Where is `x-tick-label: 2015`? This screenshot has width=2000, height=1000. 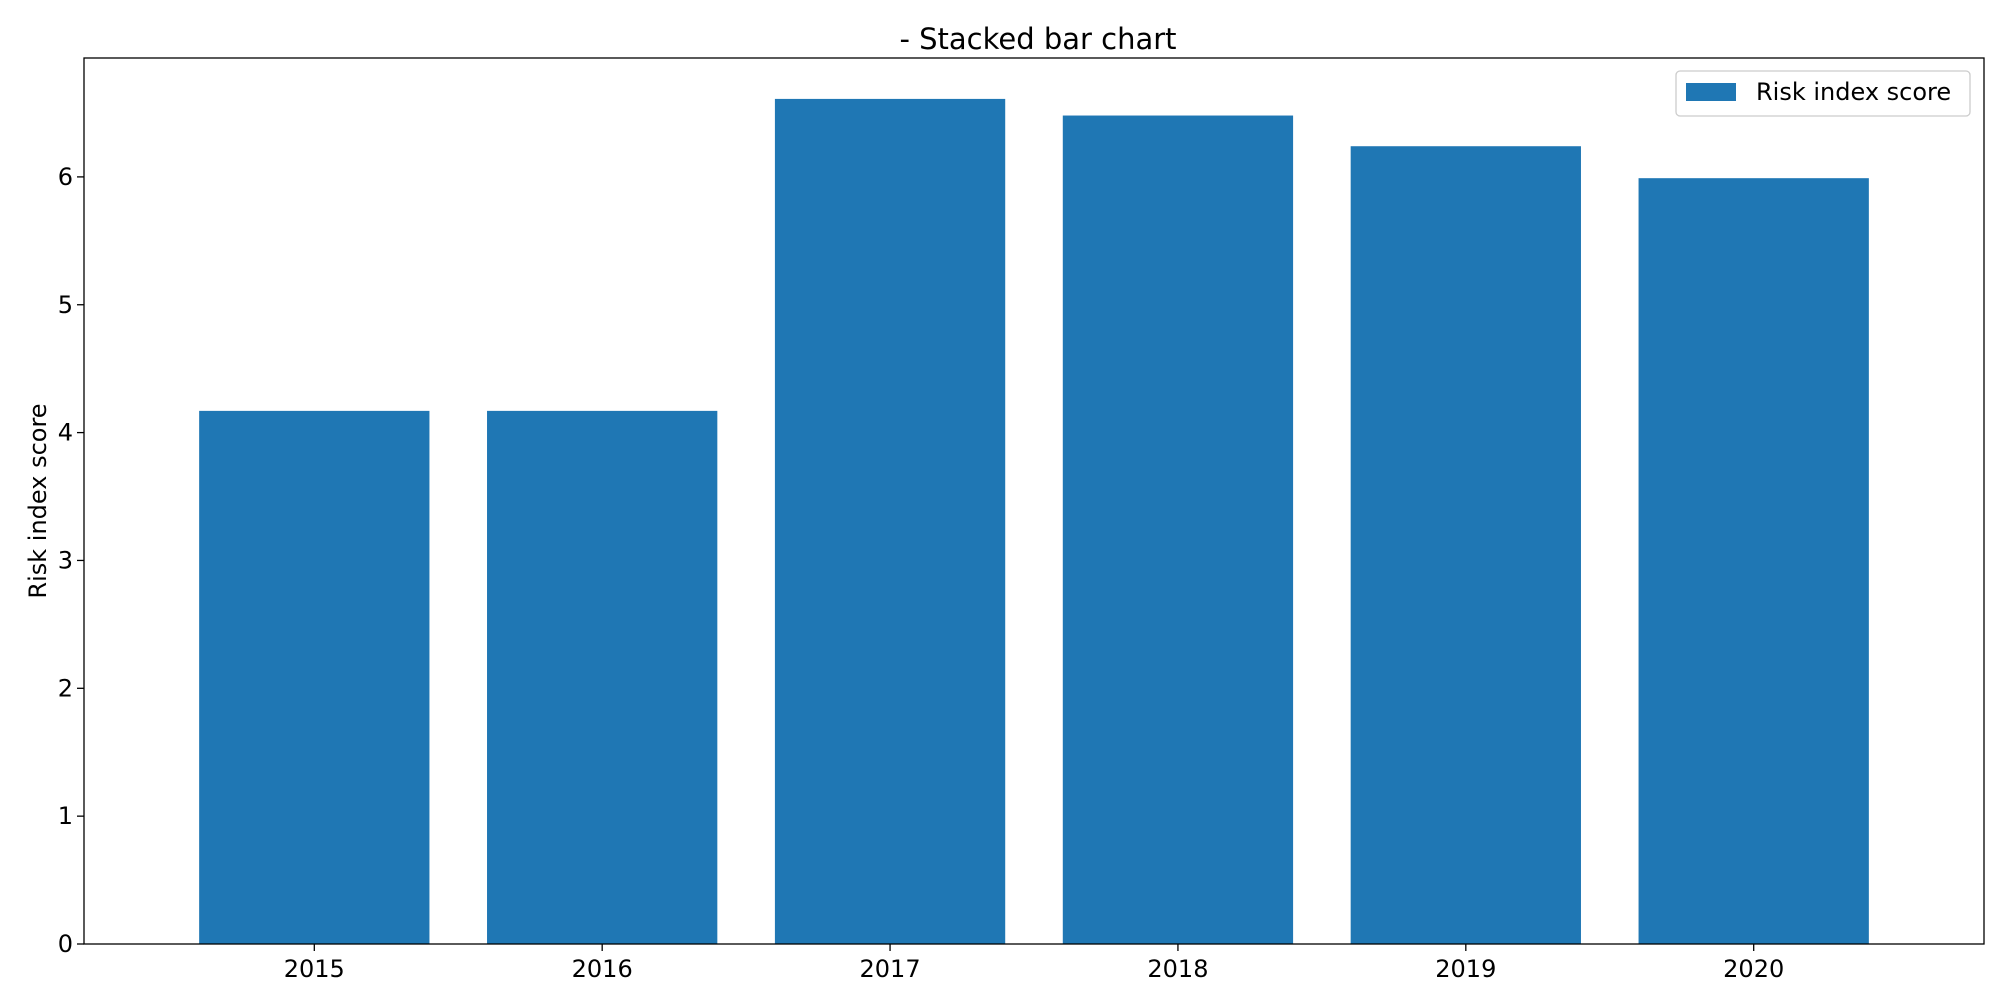
x-tick-label: 2015 is located at coordinates (314, 969).